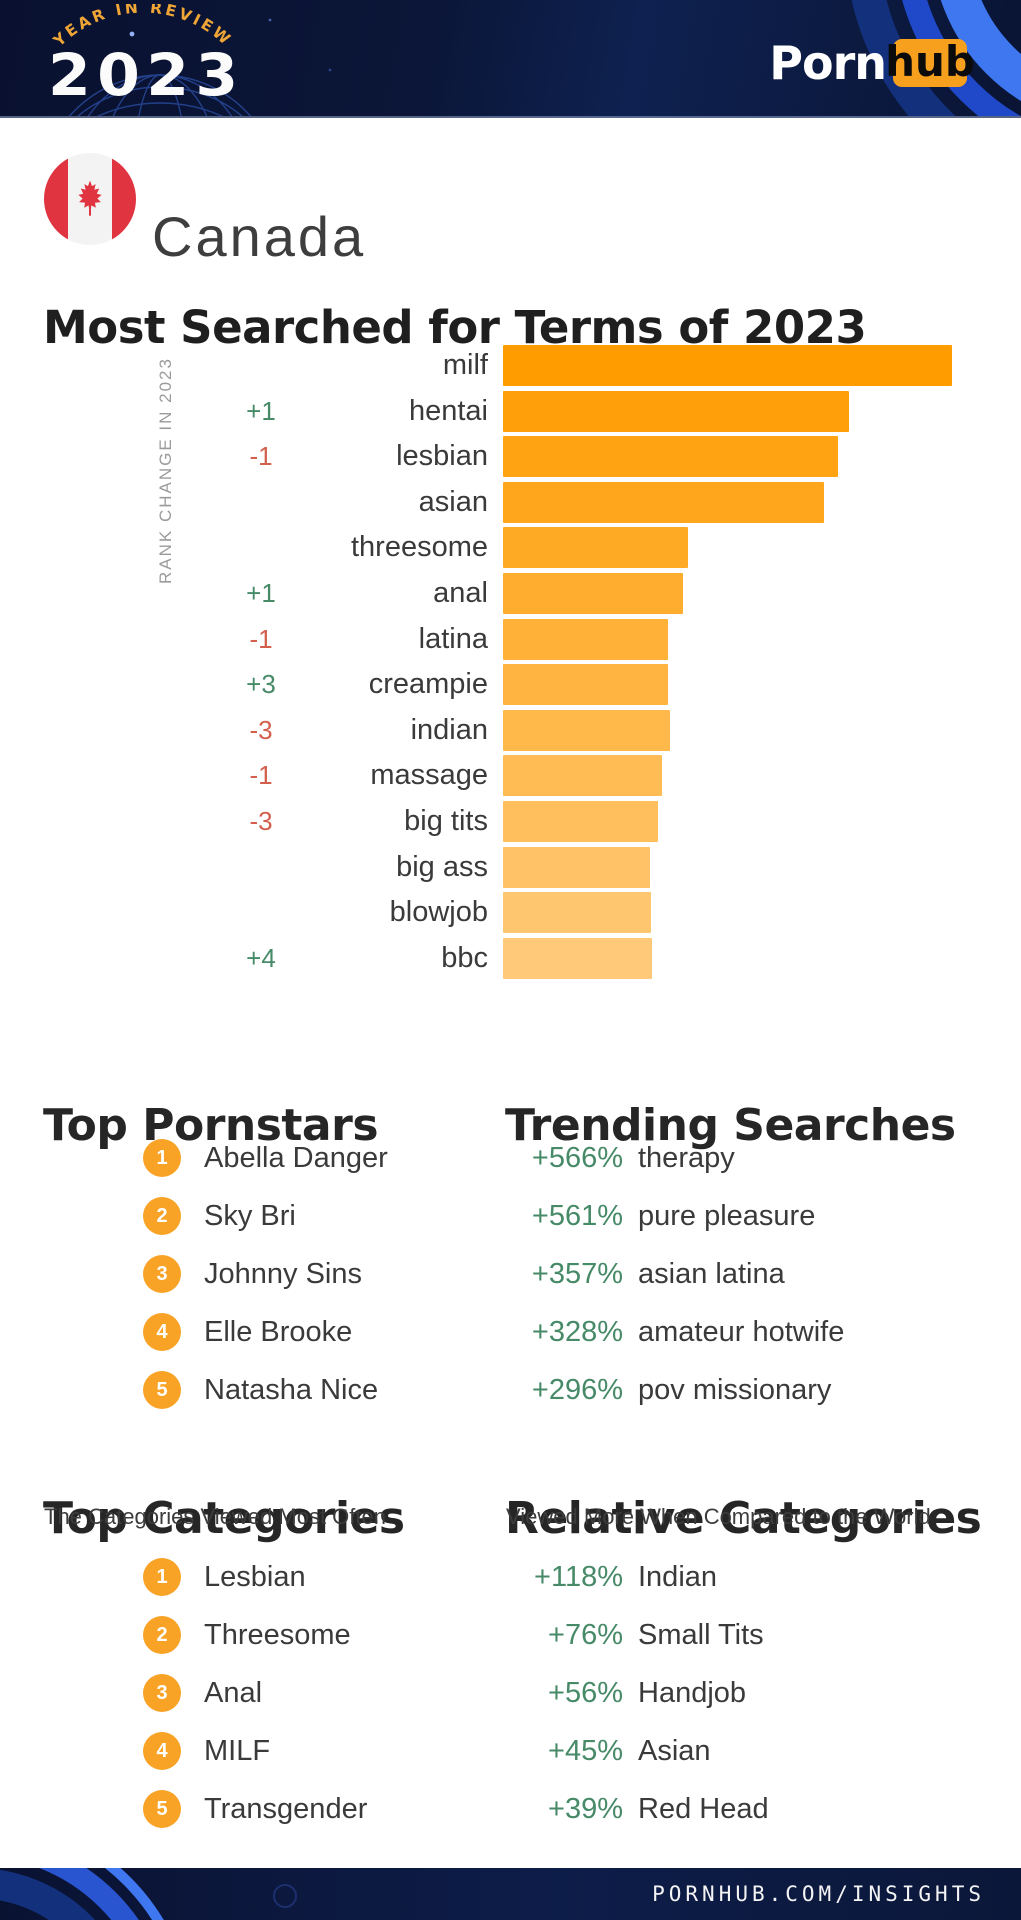 The image size is (1021, 1920). Describe the element at coordinates (429, 775) in the screenshot. I see `bar-label: massage` at that location.